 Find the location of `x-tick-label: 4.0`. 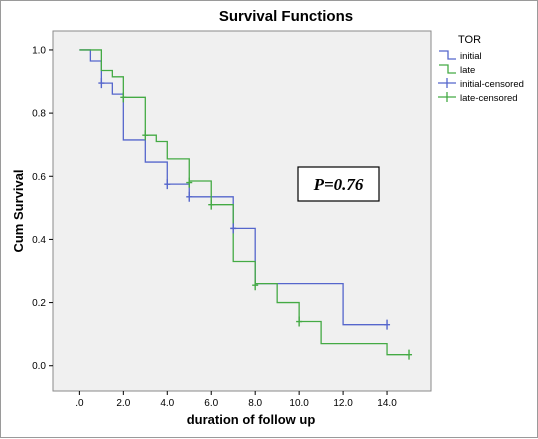

x-tick-label: 4.0 is located at coordinates (167, 403).